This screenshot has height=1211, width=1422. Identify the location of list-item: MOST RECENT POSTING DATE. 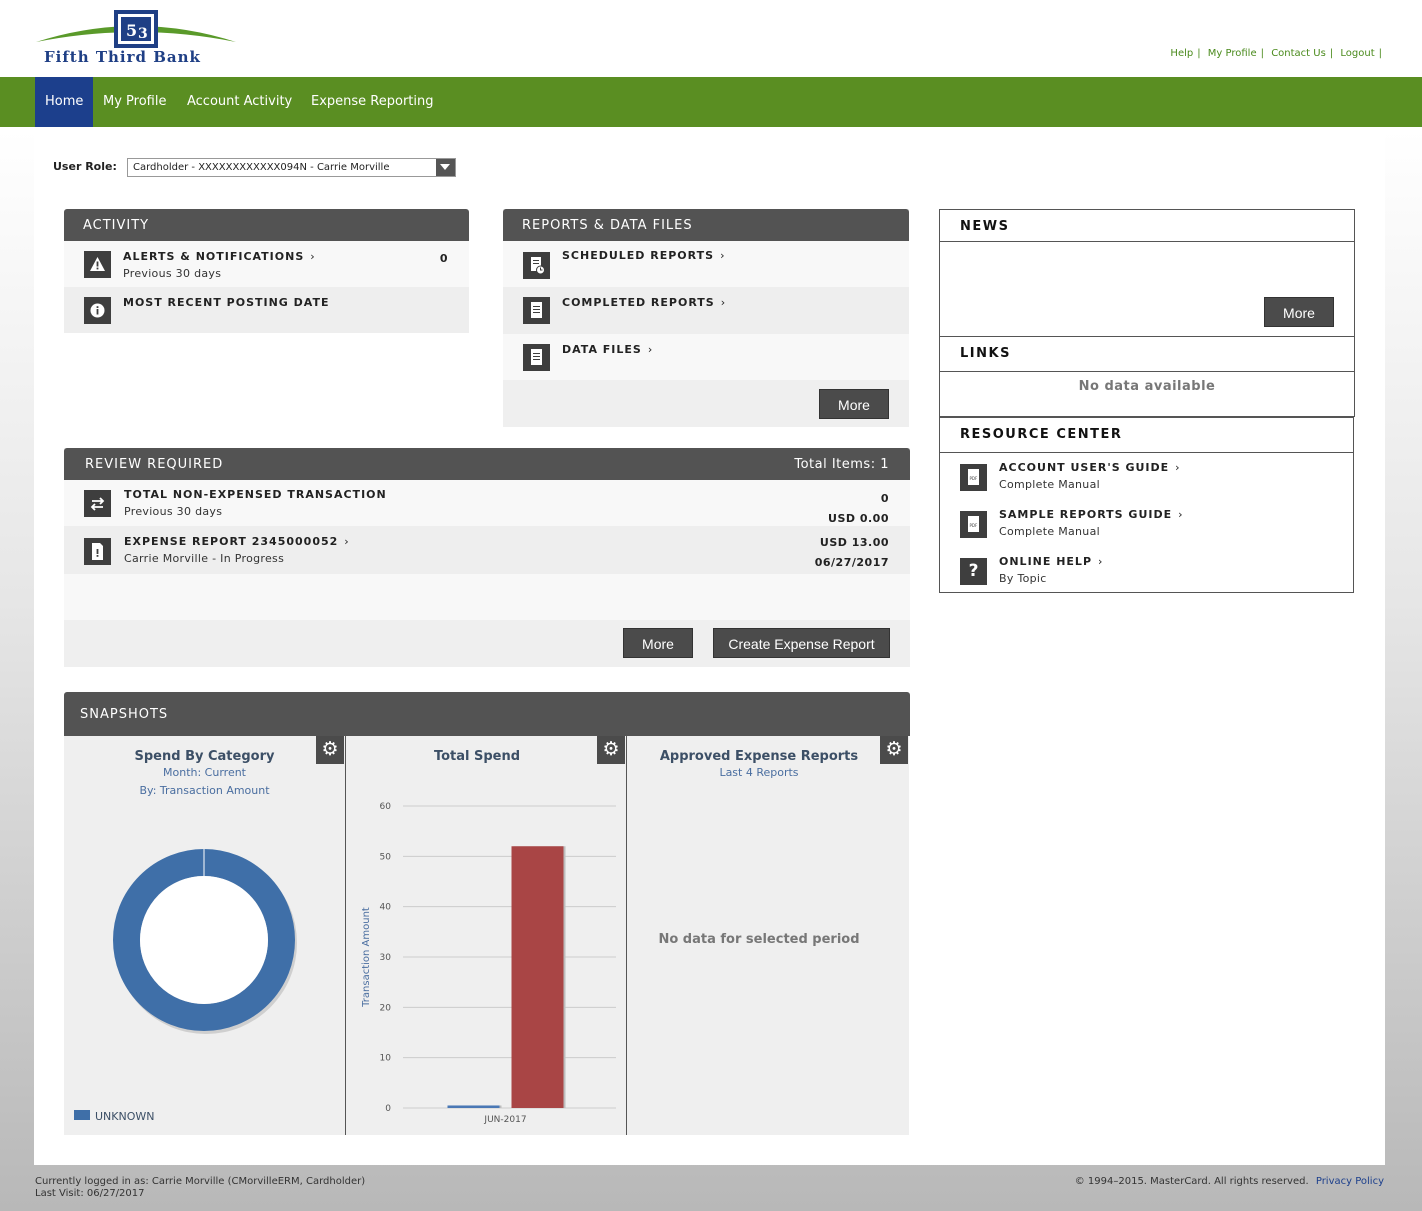
(266, 310).